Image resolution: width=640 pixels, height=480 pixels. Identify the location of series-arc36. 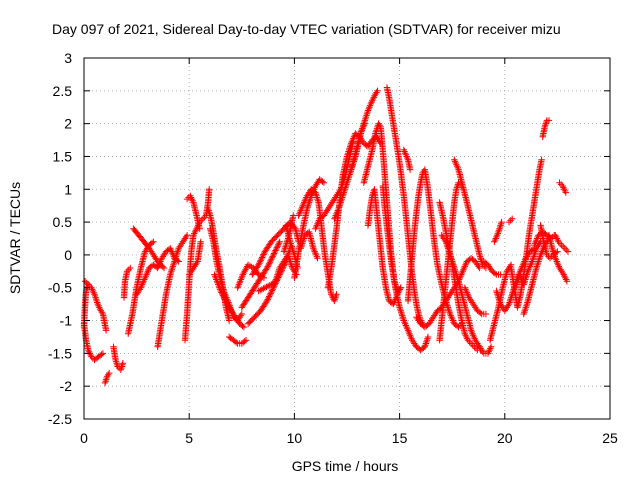
(407, 159).